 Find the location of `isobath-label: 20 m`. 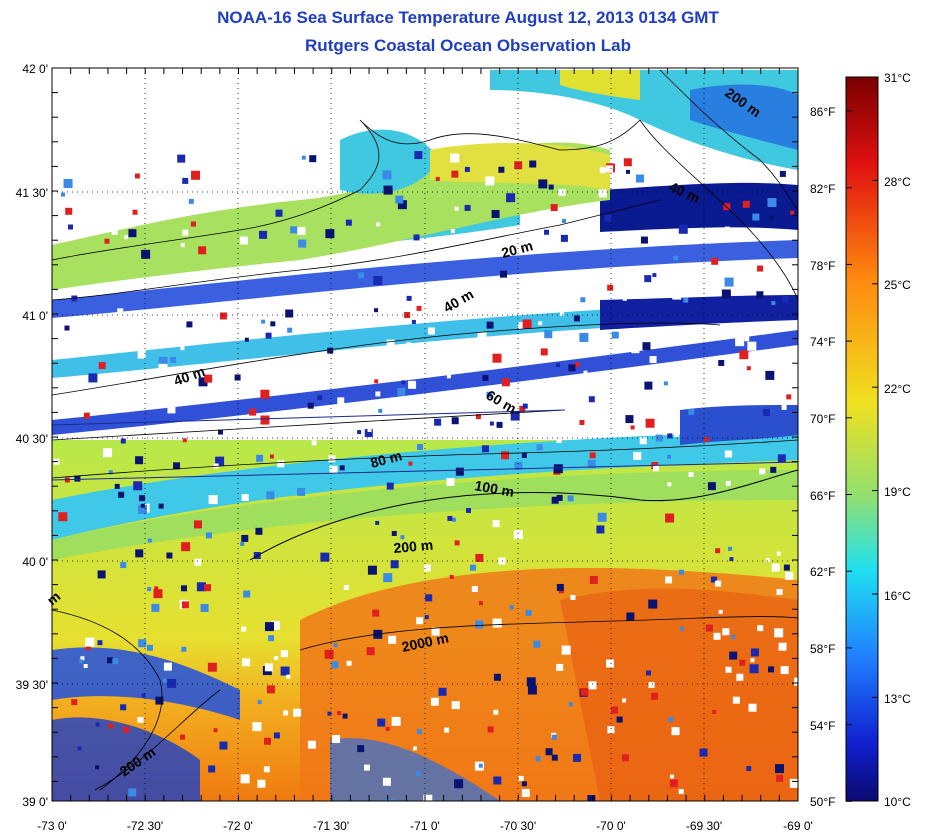

isobath-label: 20 m is located at coordinates (517, 249).